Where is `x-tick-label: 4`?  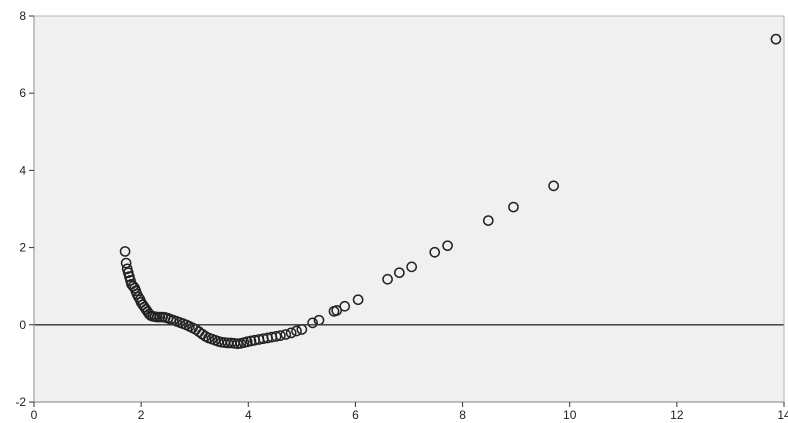
x-tick-label: 4 is located at coordinates (248, 415).